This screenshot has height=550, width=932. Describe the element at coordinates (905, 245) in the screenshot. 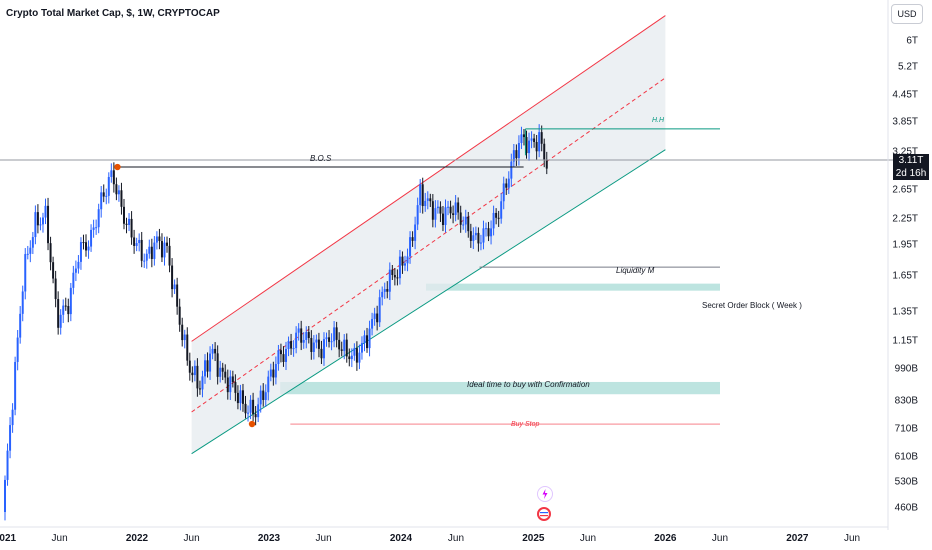

I see `price-tick-label: 1.95T` at that location.